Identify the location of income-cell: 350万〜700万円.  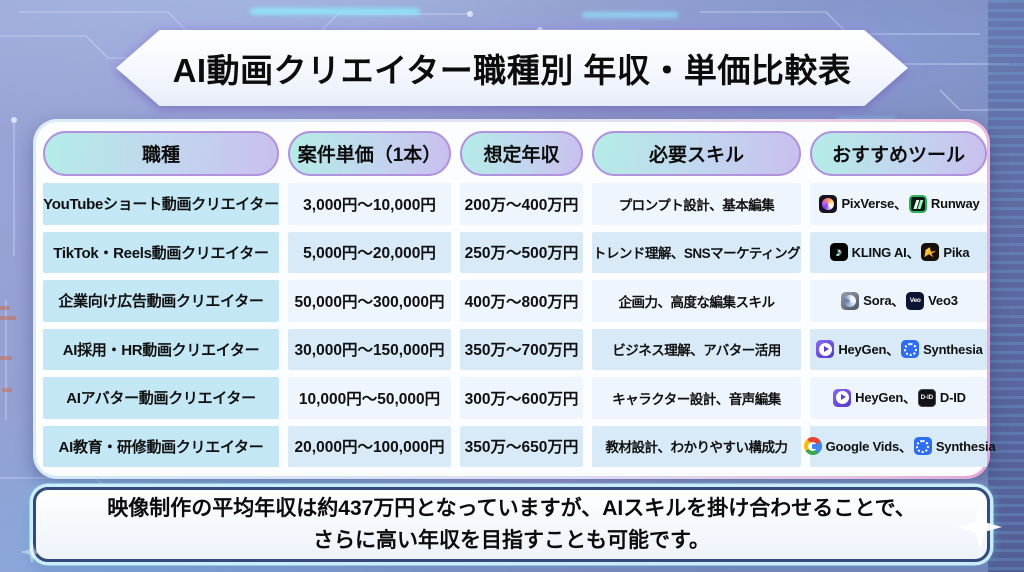
(521, 349).